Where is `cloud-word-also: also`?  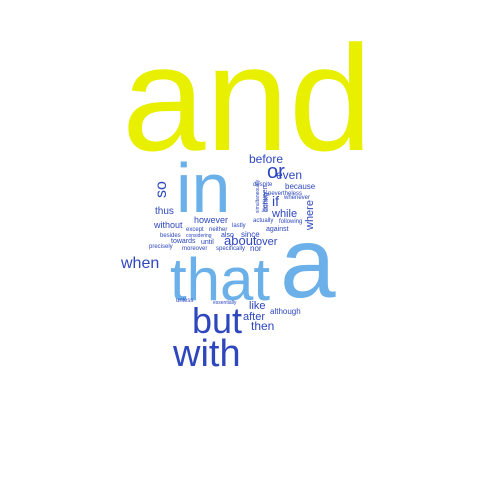
cloud-word-also: also is located at coordinates (227, 235).